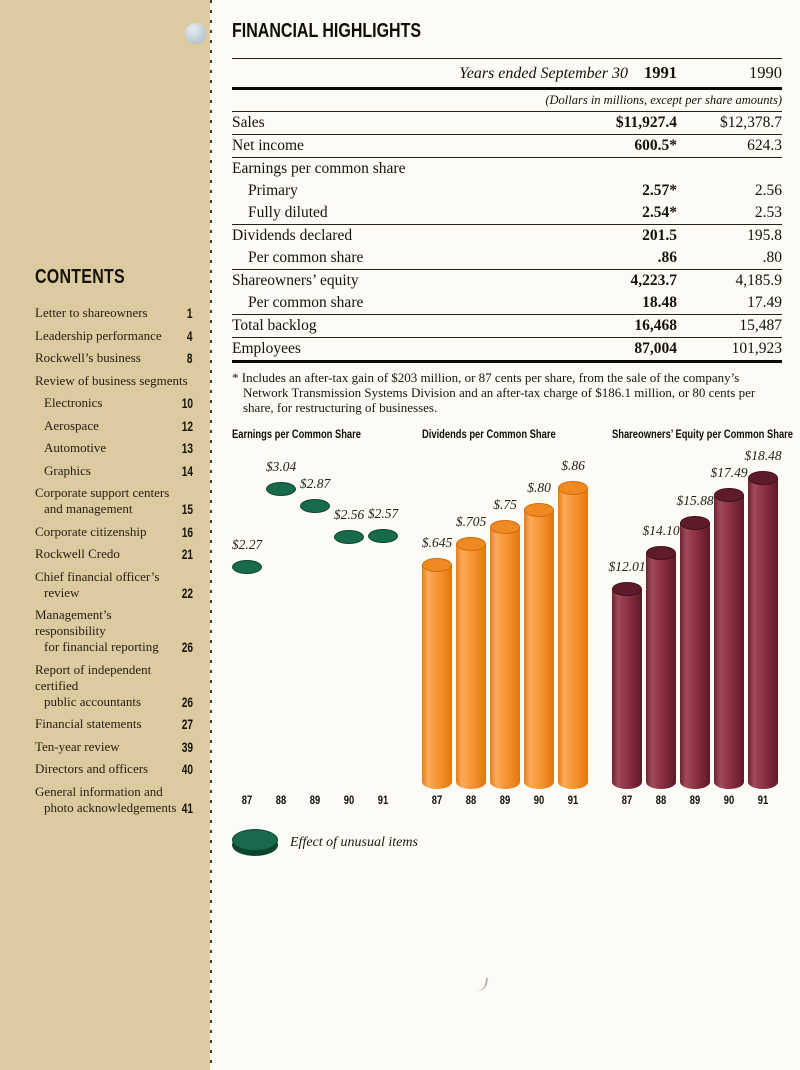 This screenshot has width=800, height=1070. Describe the element at coordinates (255, 842) in the screenshot. I see `unusual-items-disc-icon` at that location.